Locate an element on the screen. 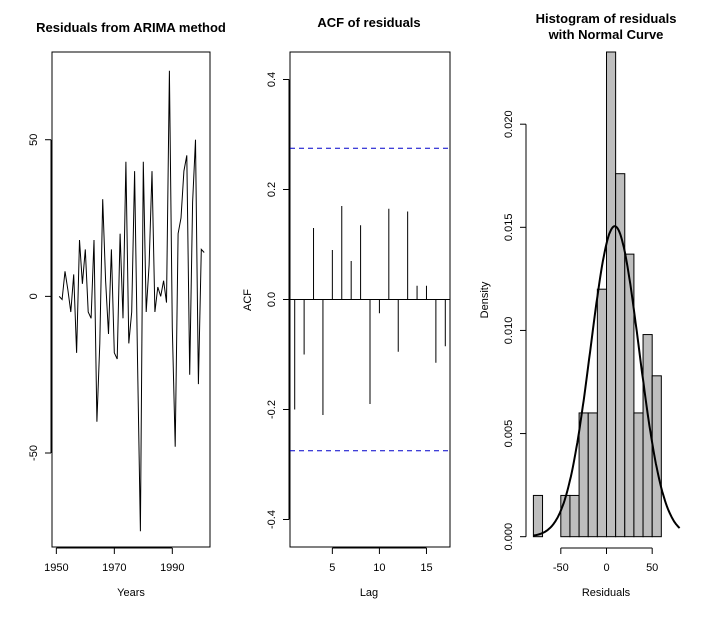 Image resolution: width=714 pixels, height=618 pixels. y-tick-label: 0 is located at coordinates (34, 296).